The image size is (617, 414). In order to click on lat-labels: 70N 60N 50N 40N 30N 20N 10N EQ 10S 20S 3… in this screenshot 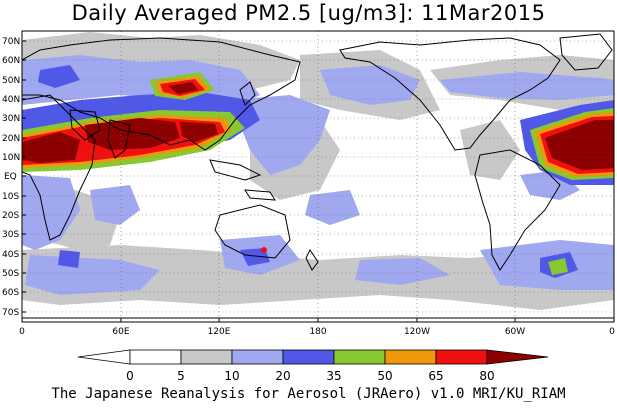, I will do `click(11, 177)`.